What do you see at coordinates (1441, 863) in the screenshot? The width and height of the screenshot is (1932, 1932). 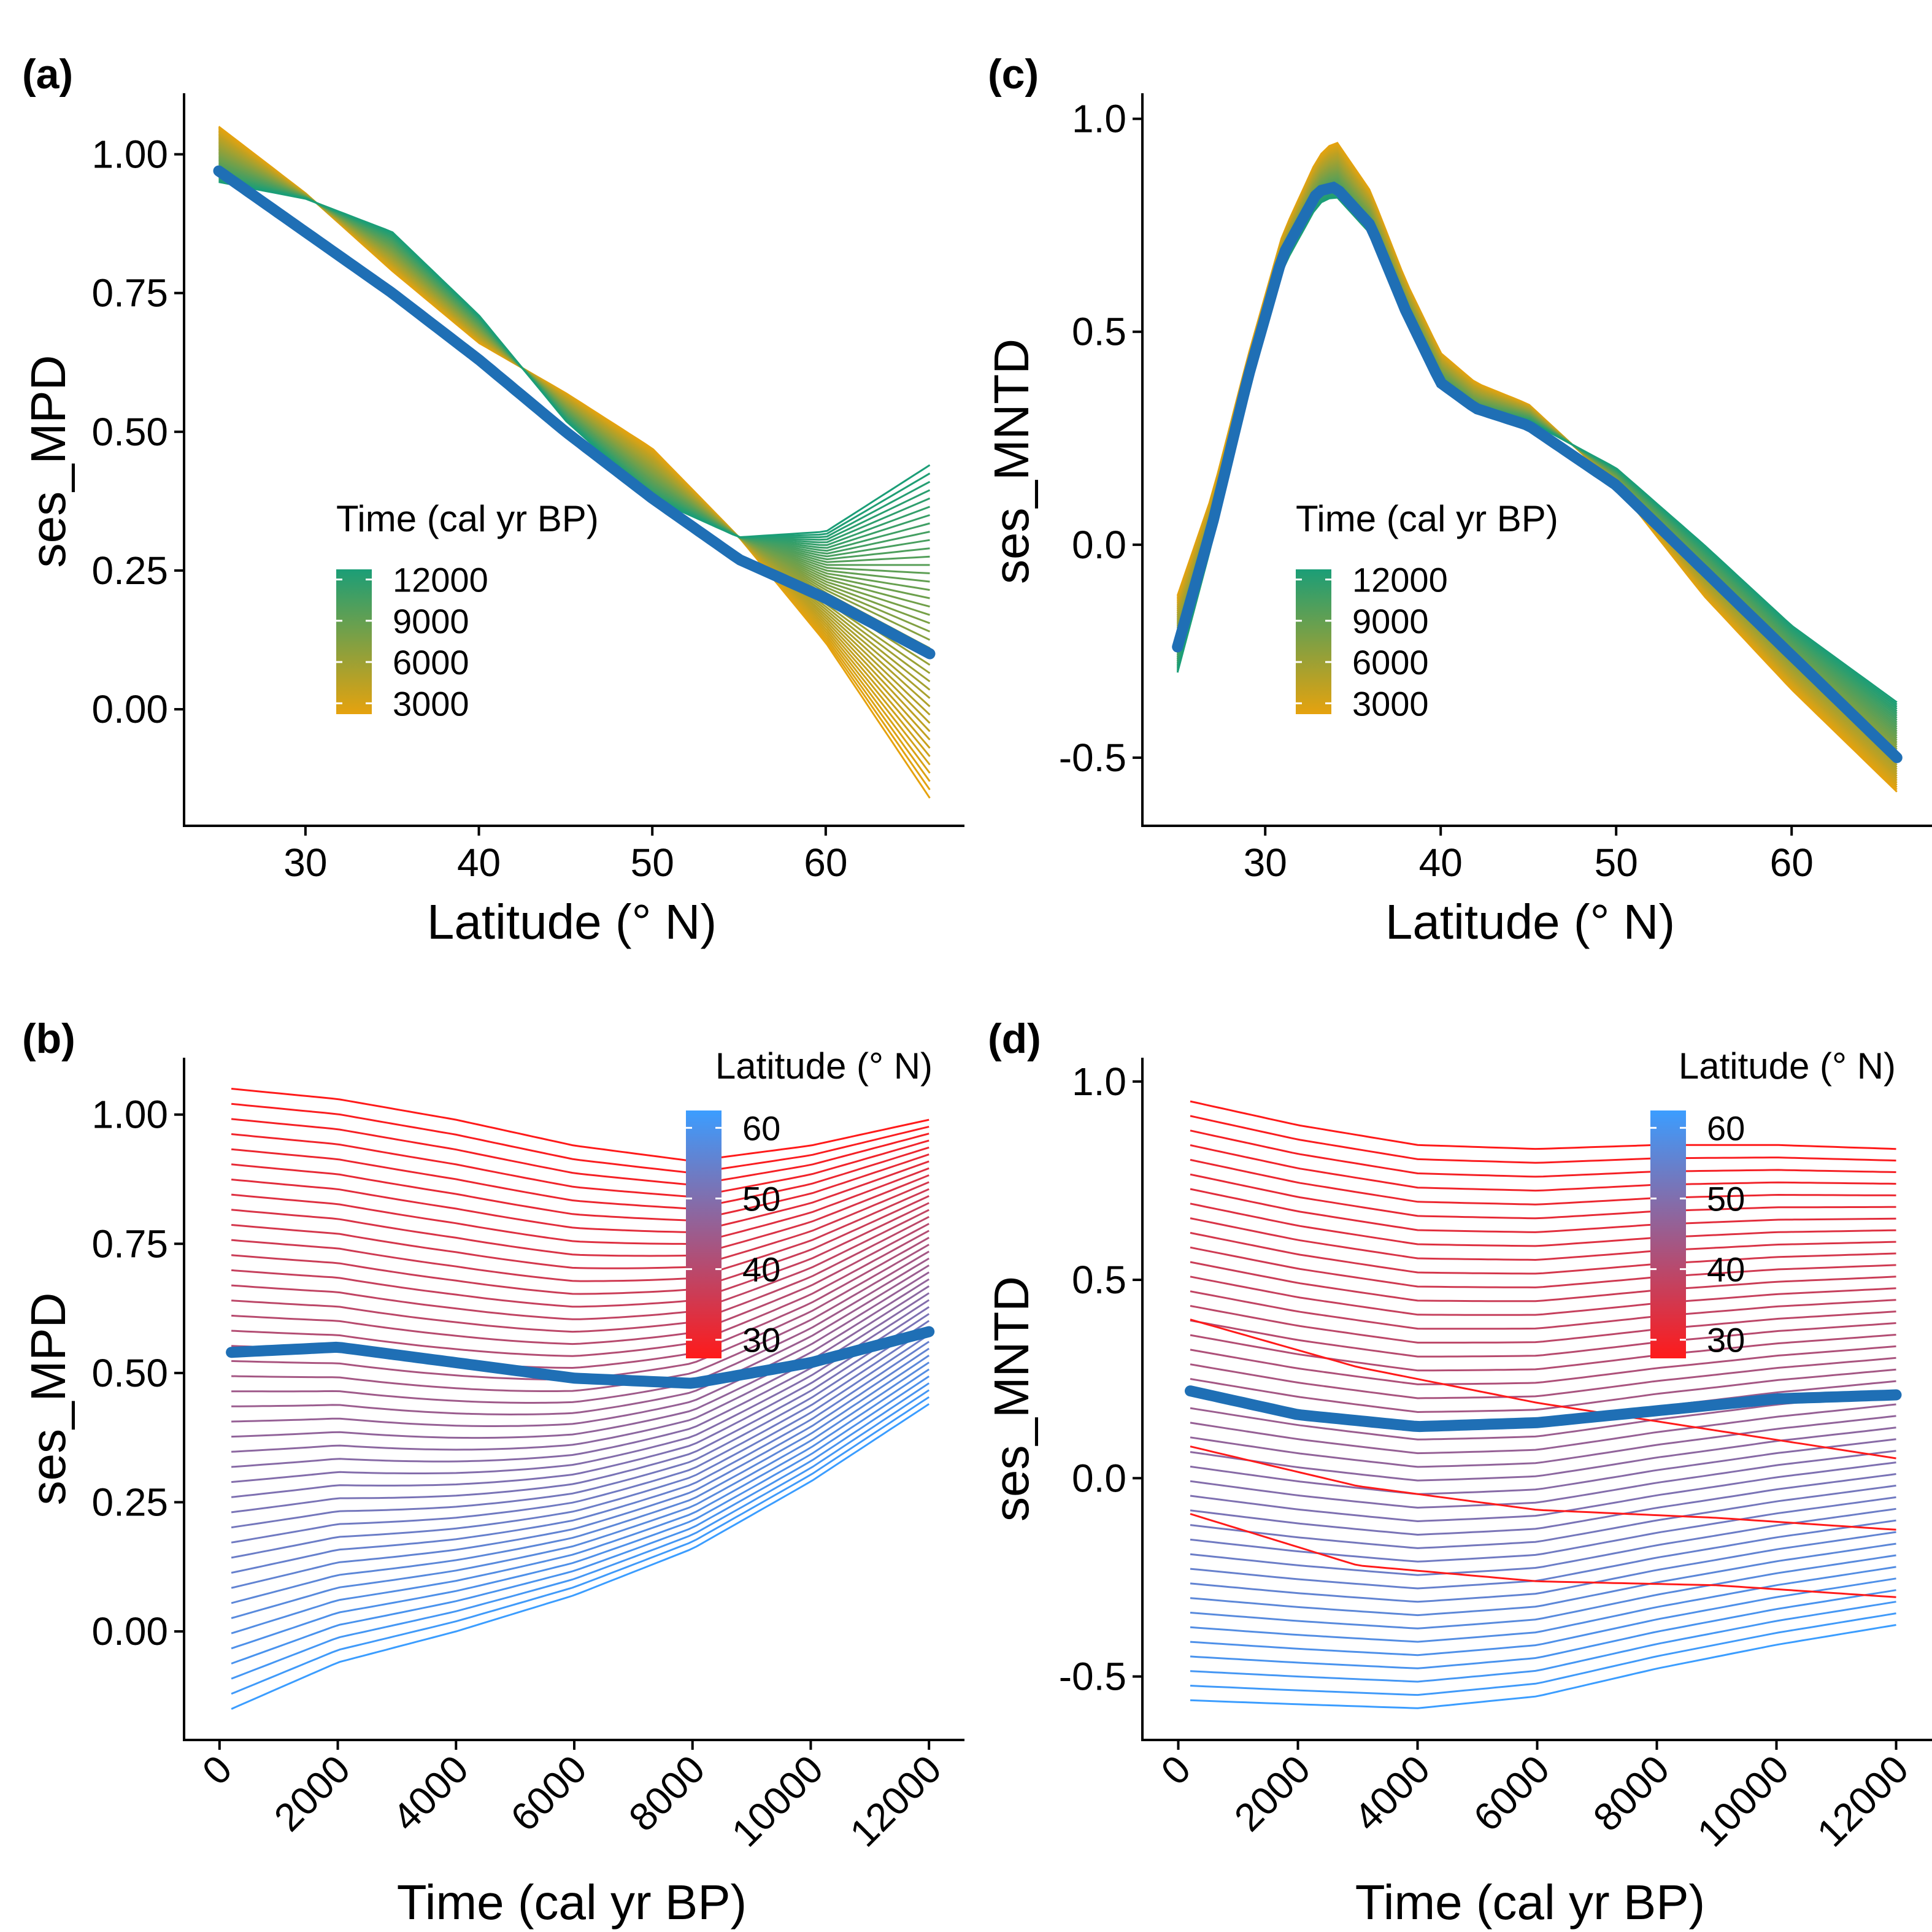 I see `panel-c-x-tick-label: 40` at bounding box center [1441, 863].